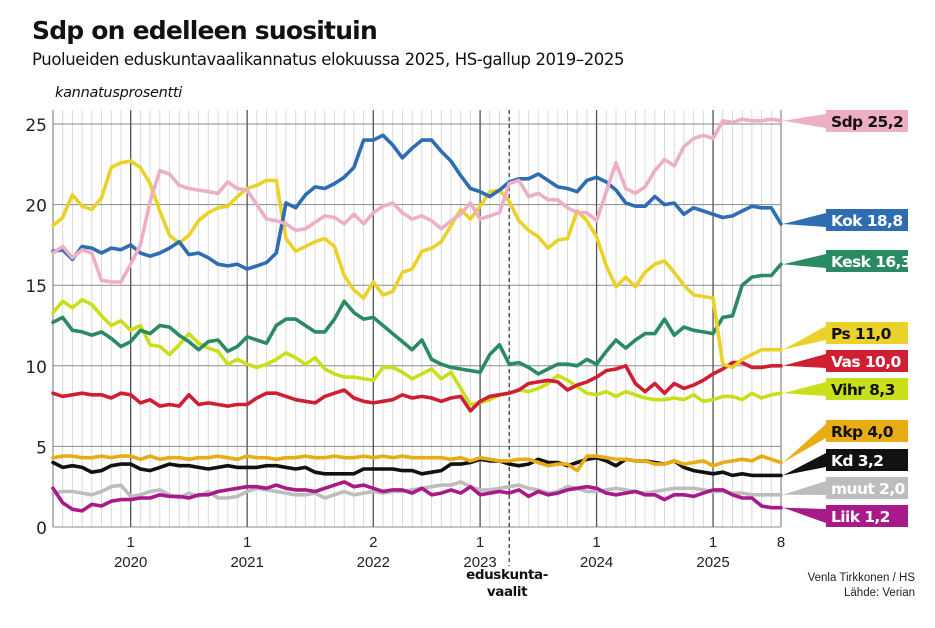 The height and width of the screenshot is (628, 935). Describe the element at coordinates (41, 529) in the screenshot. I see `y-tick-label: 0` at that location.